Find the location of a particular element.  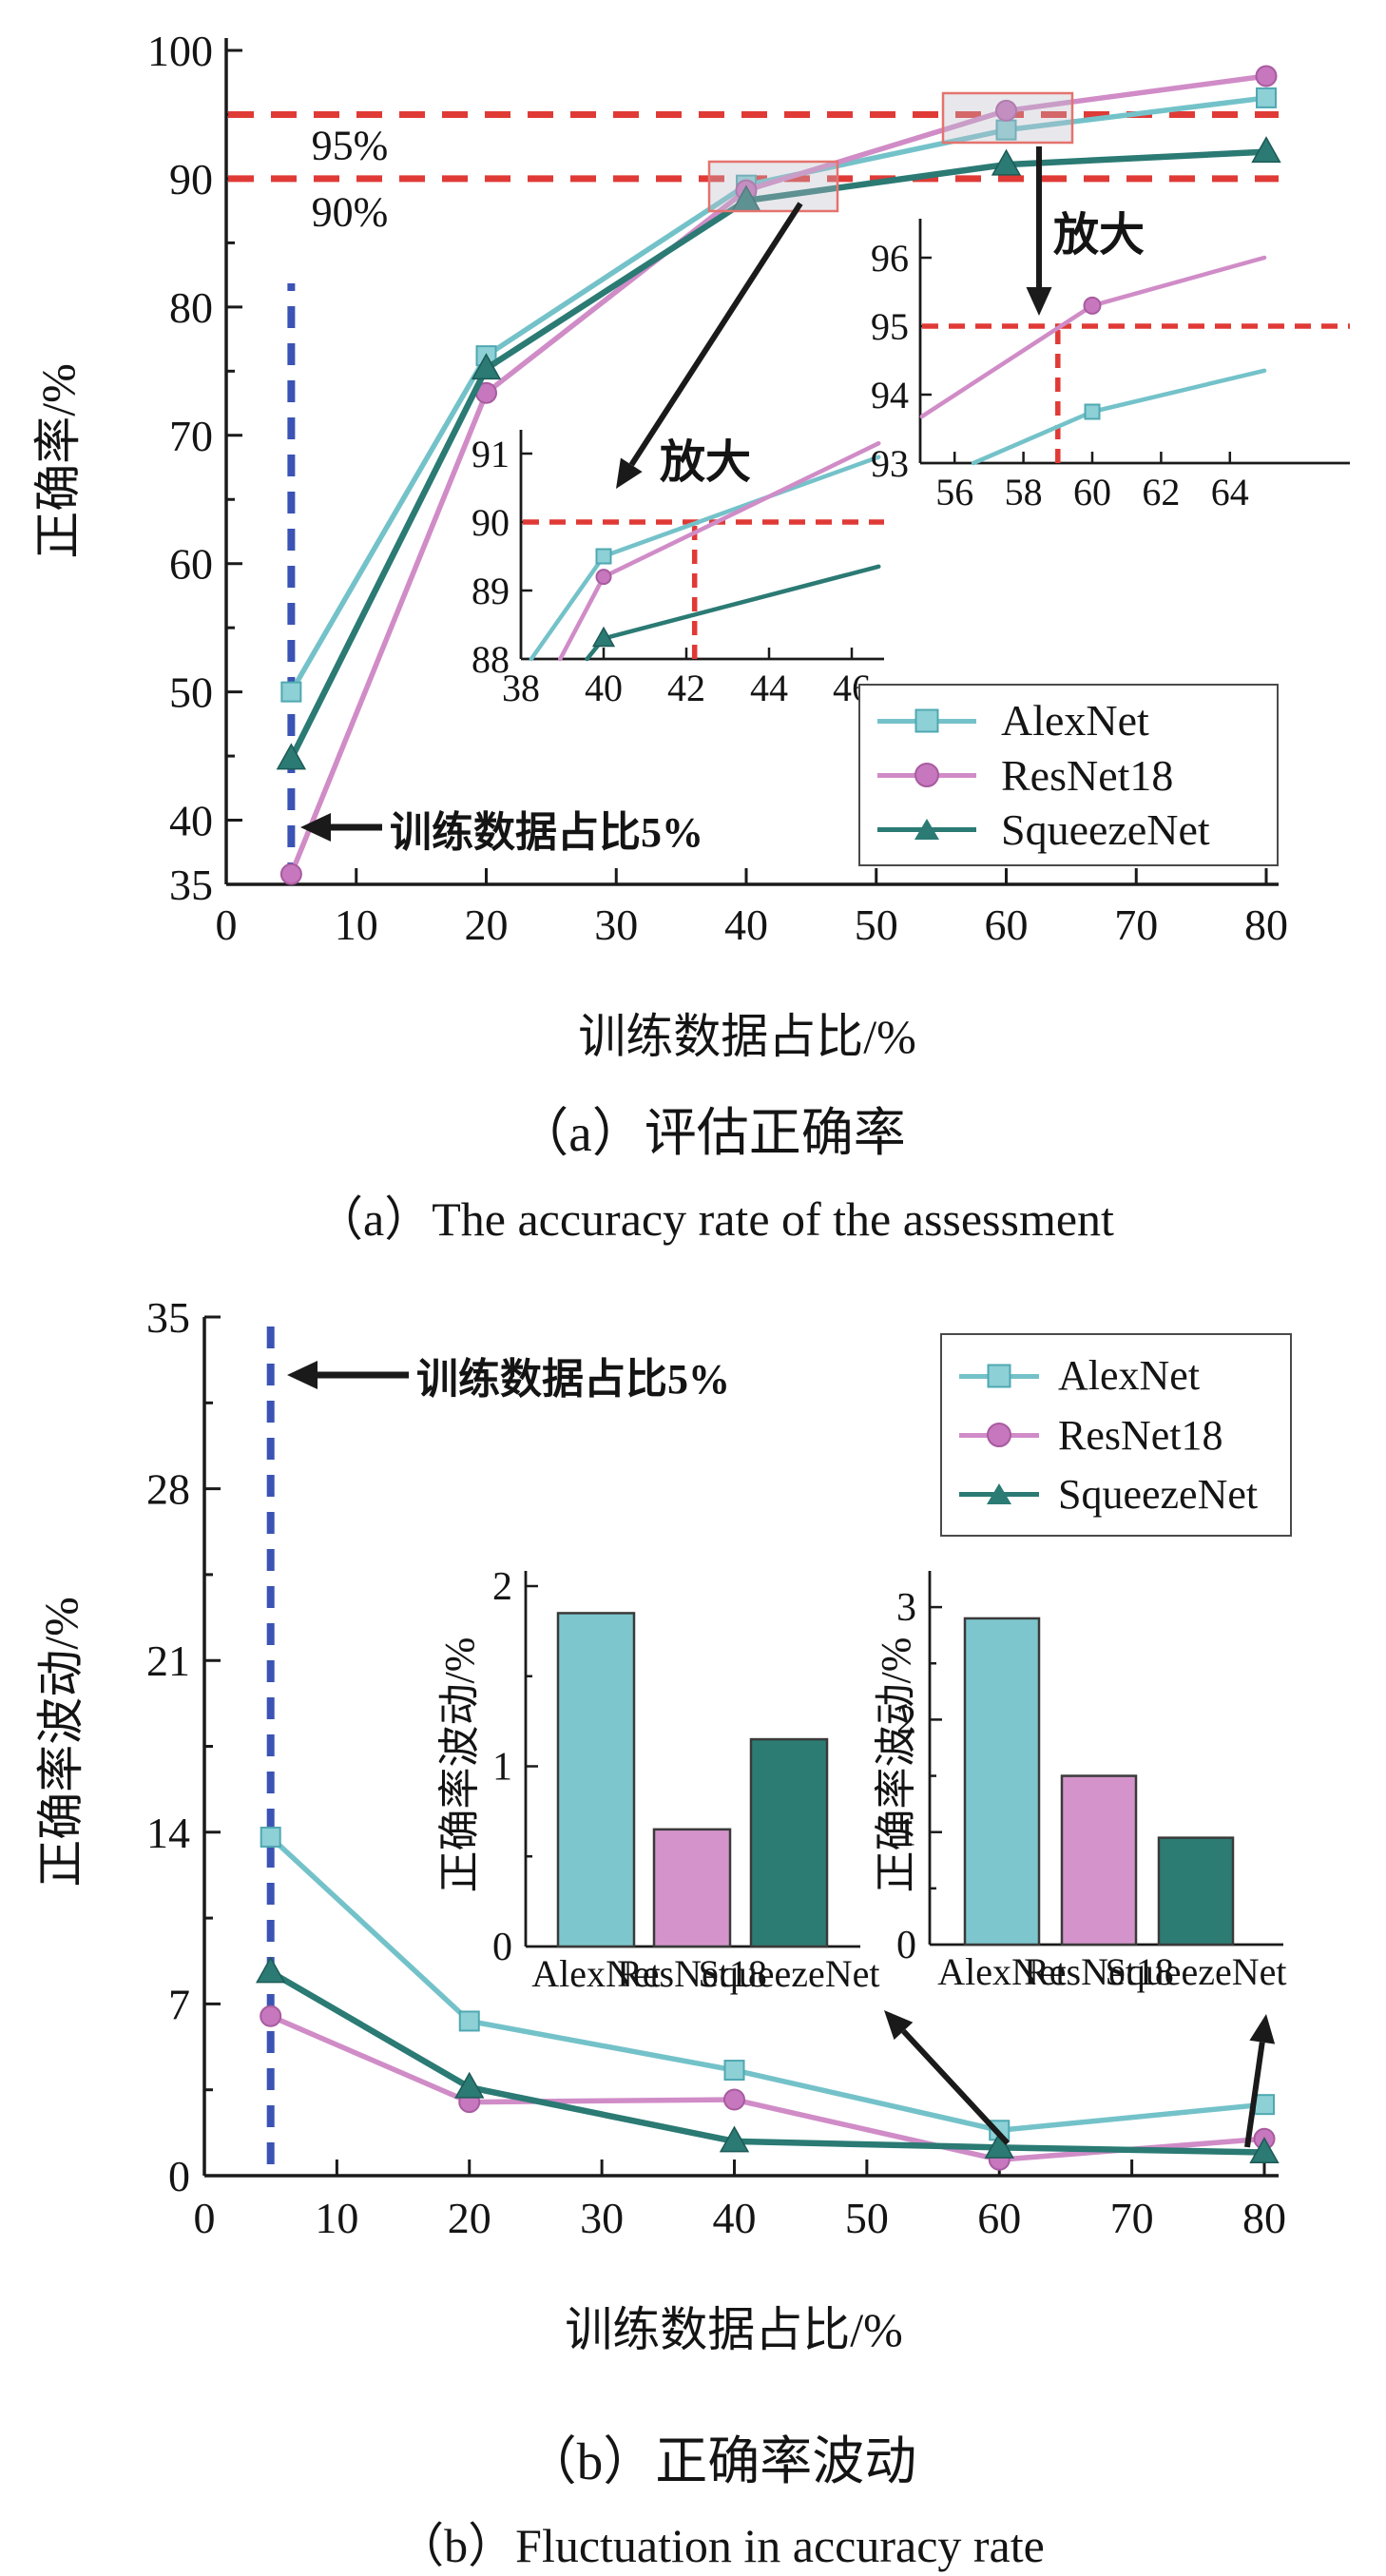

squeezenet-inset-marker is located at coordinates (603, 637).